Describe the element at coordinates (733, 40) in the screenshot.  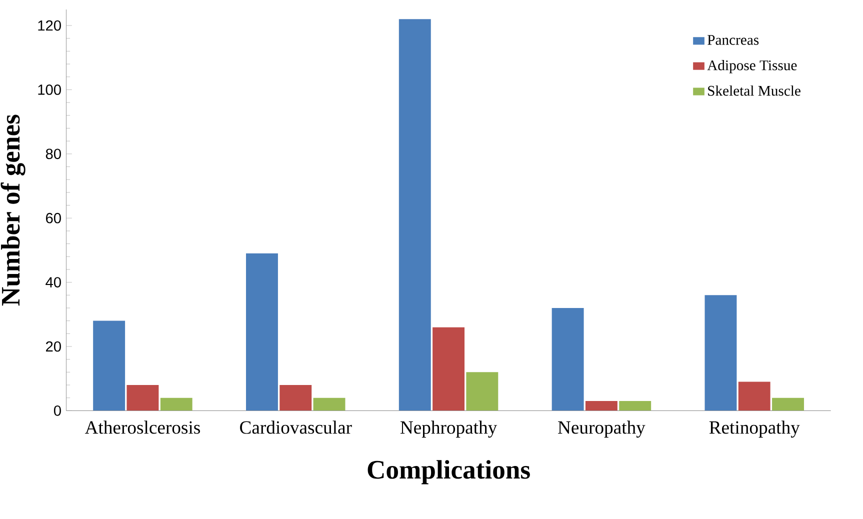
I see `legend-label: Pancreas` at that location.